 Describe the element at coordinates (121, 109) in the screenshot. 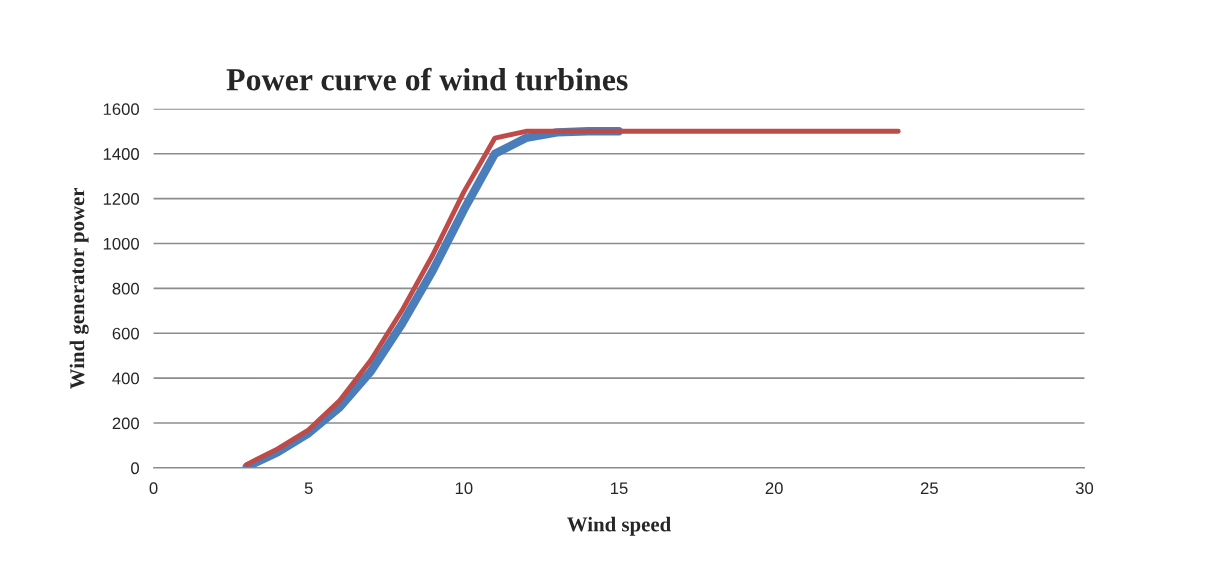

I see `y-tick-label: 1600` at that location.